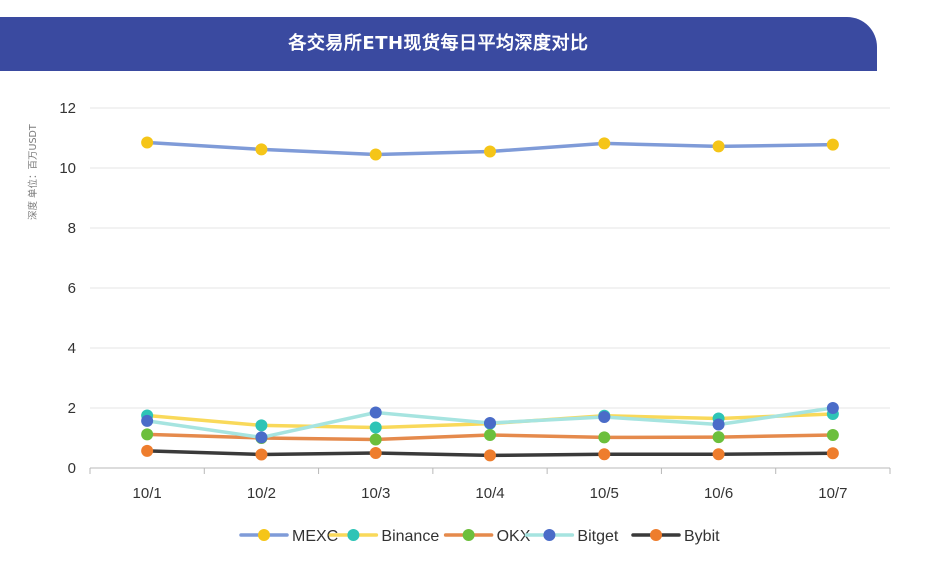  What do you see at coordinates (72, 468) in the screenshot?
I see `y-tick-label: 0` at bounding box center [72, 468].